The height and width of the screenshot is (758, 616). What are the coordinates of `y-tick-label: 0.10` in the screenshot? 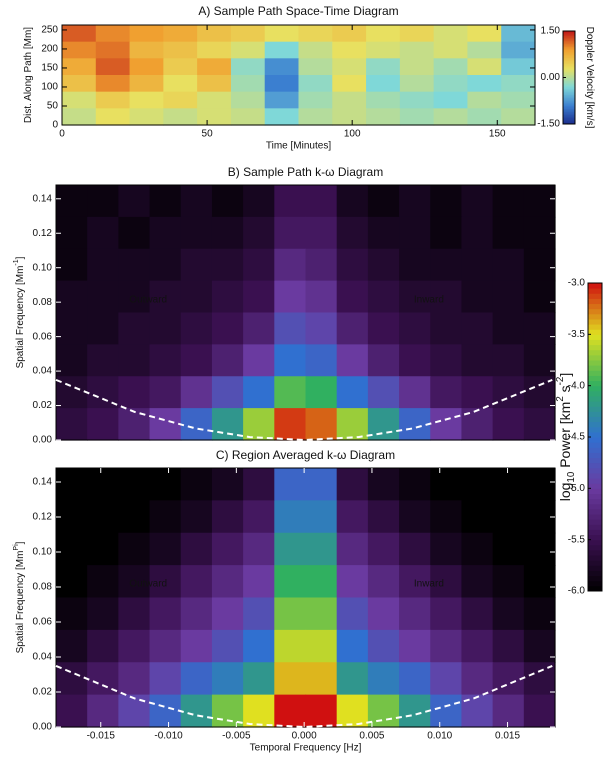 It's located at (43, 552).